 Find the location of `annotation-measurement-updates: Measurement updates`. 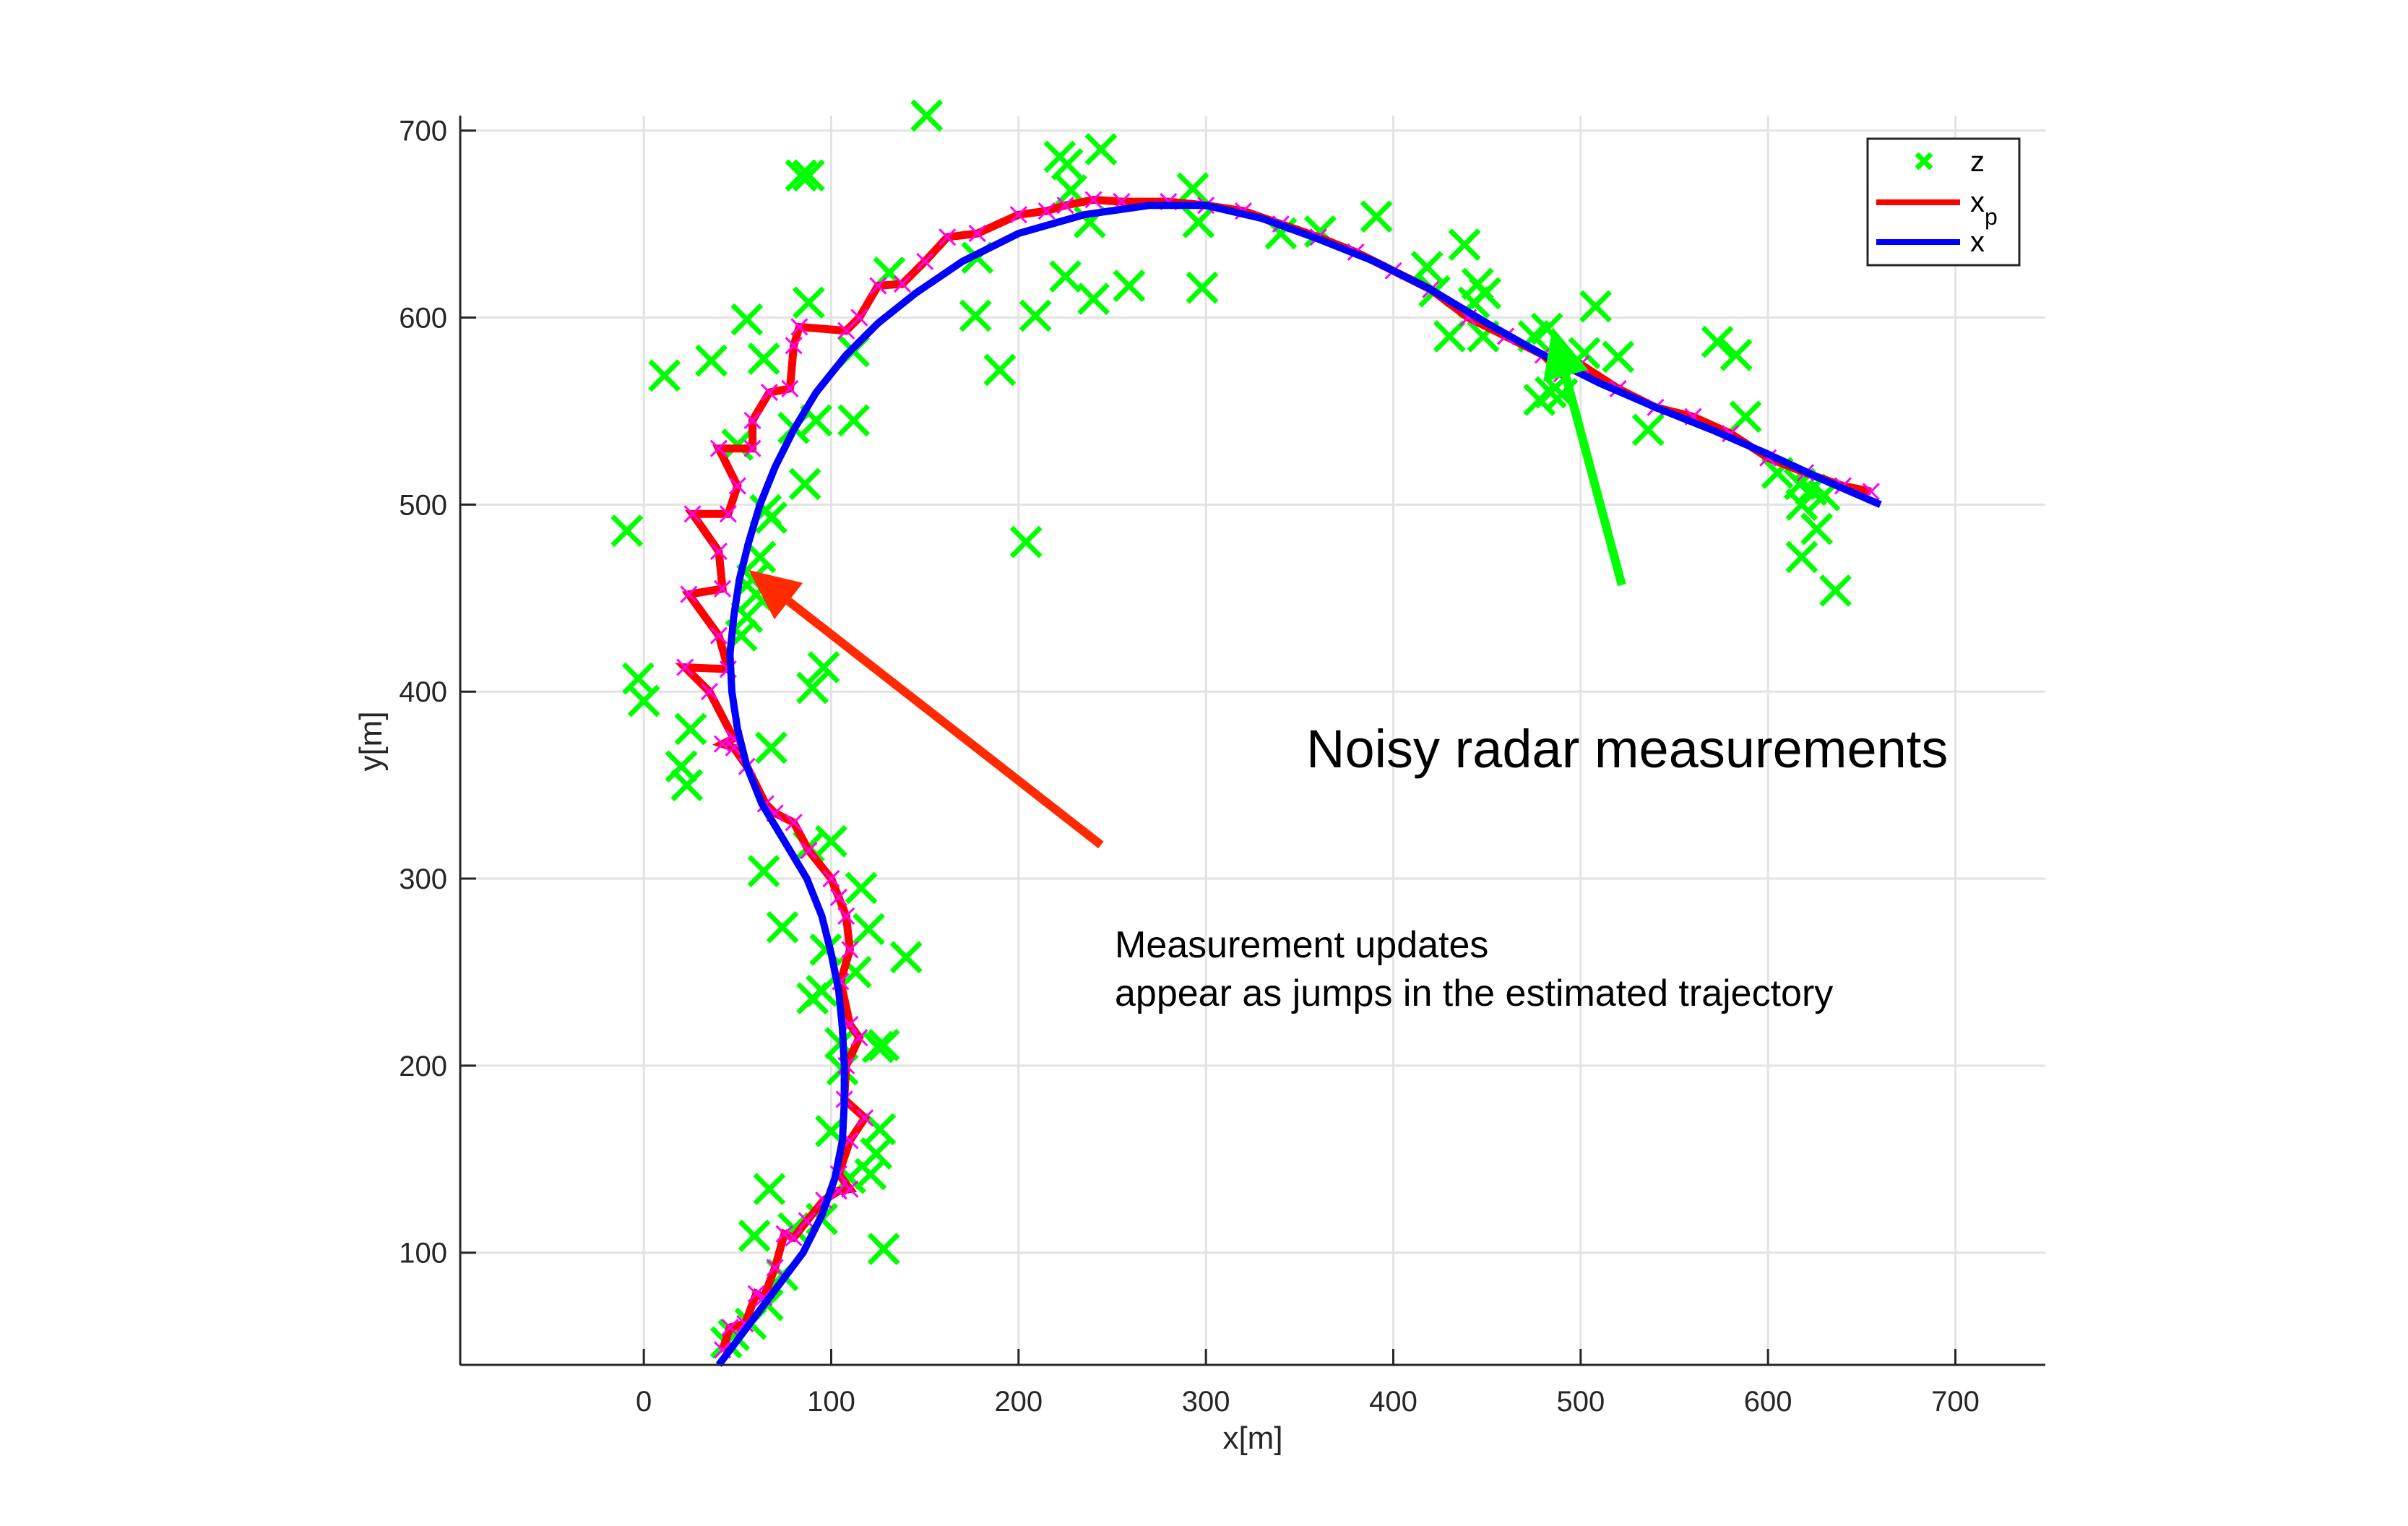

annotation-measurement-updates: Measurement updates is located at coordinates (1301, 945).